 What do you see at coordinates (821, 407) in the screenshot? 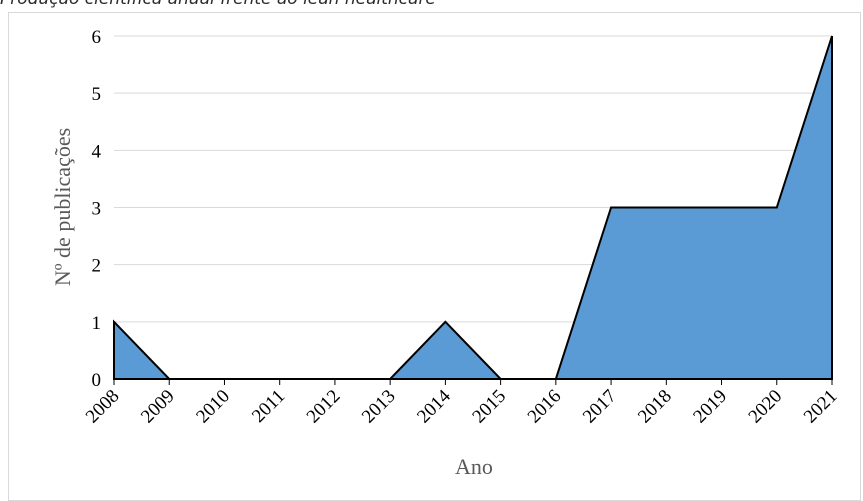
I see `x-tick-label-2021: 2021` at bounding box center [821, 407].